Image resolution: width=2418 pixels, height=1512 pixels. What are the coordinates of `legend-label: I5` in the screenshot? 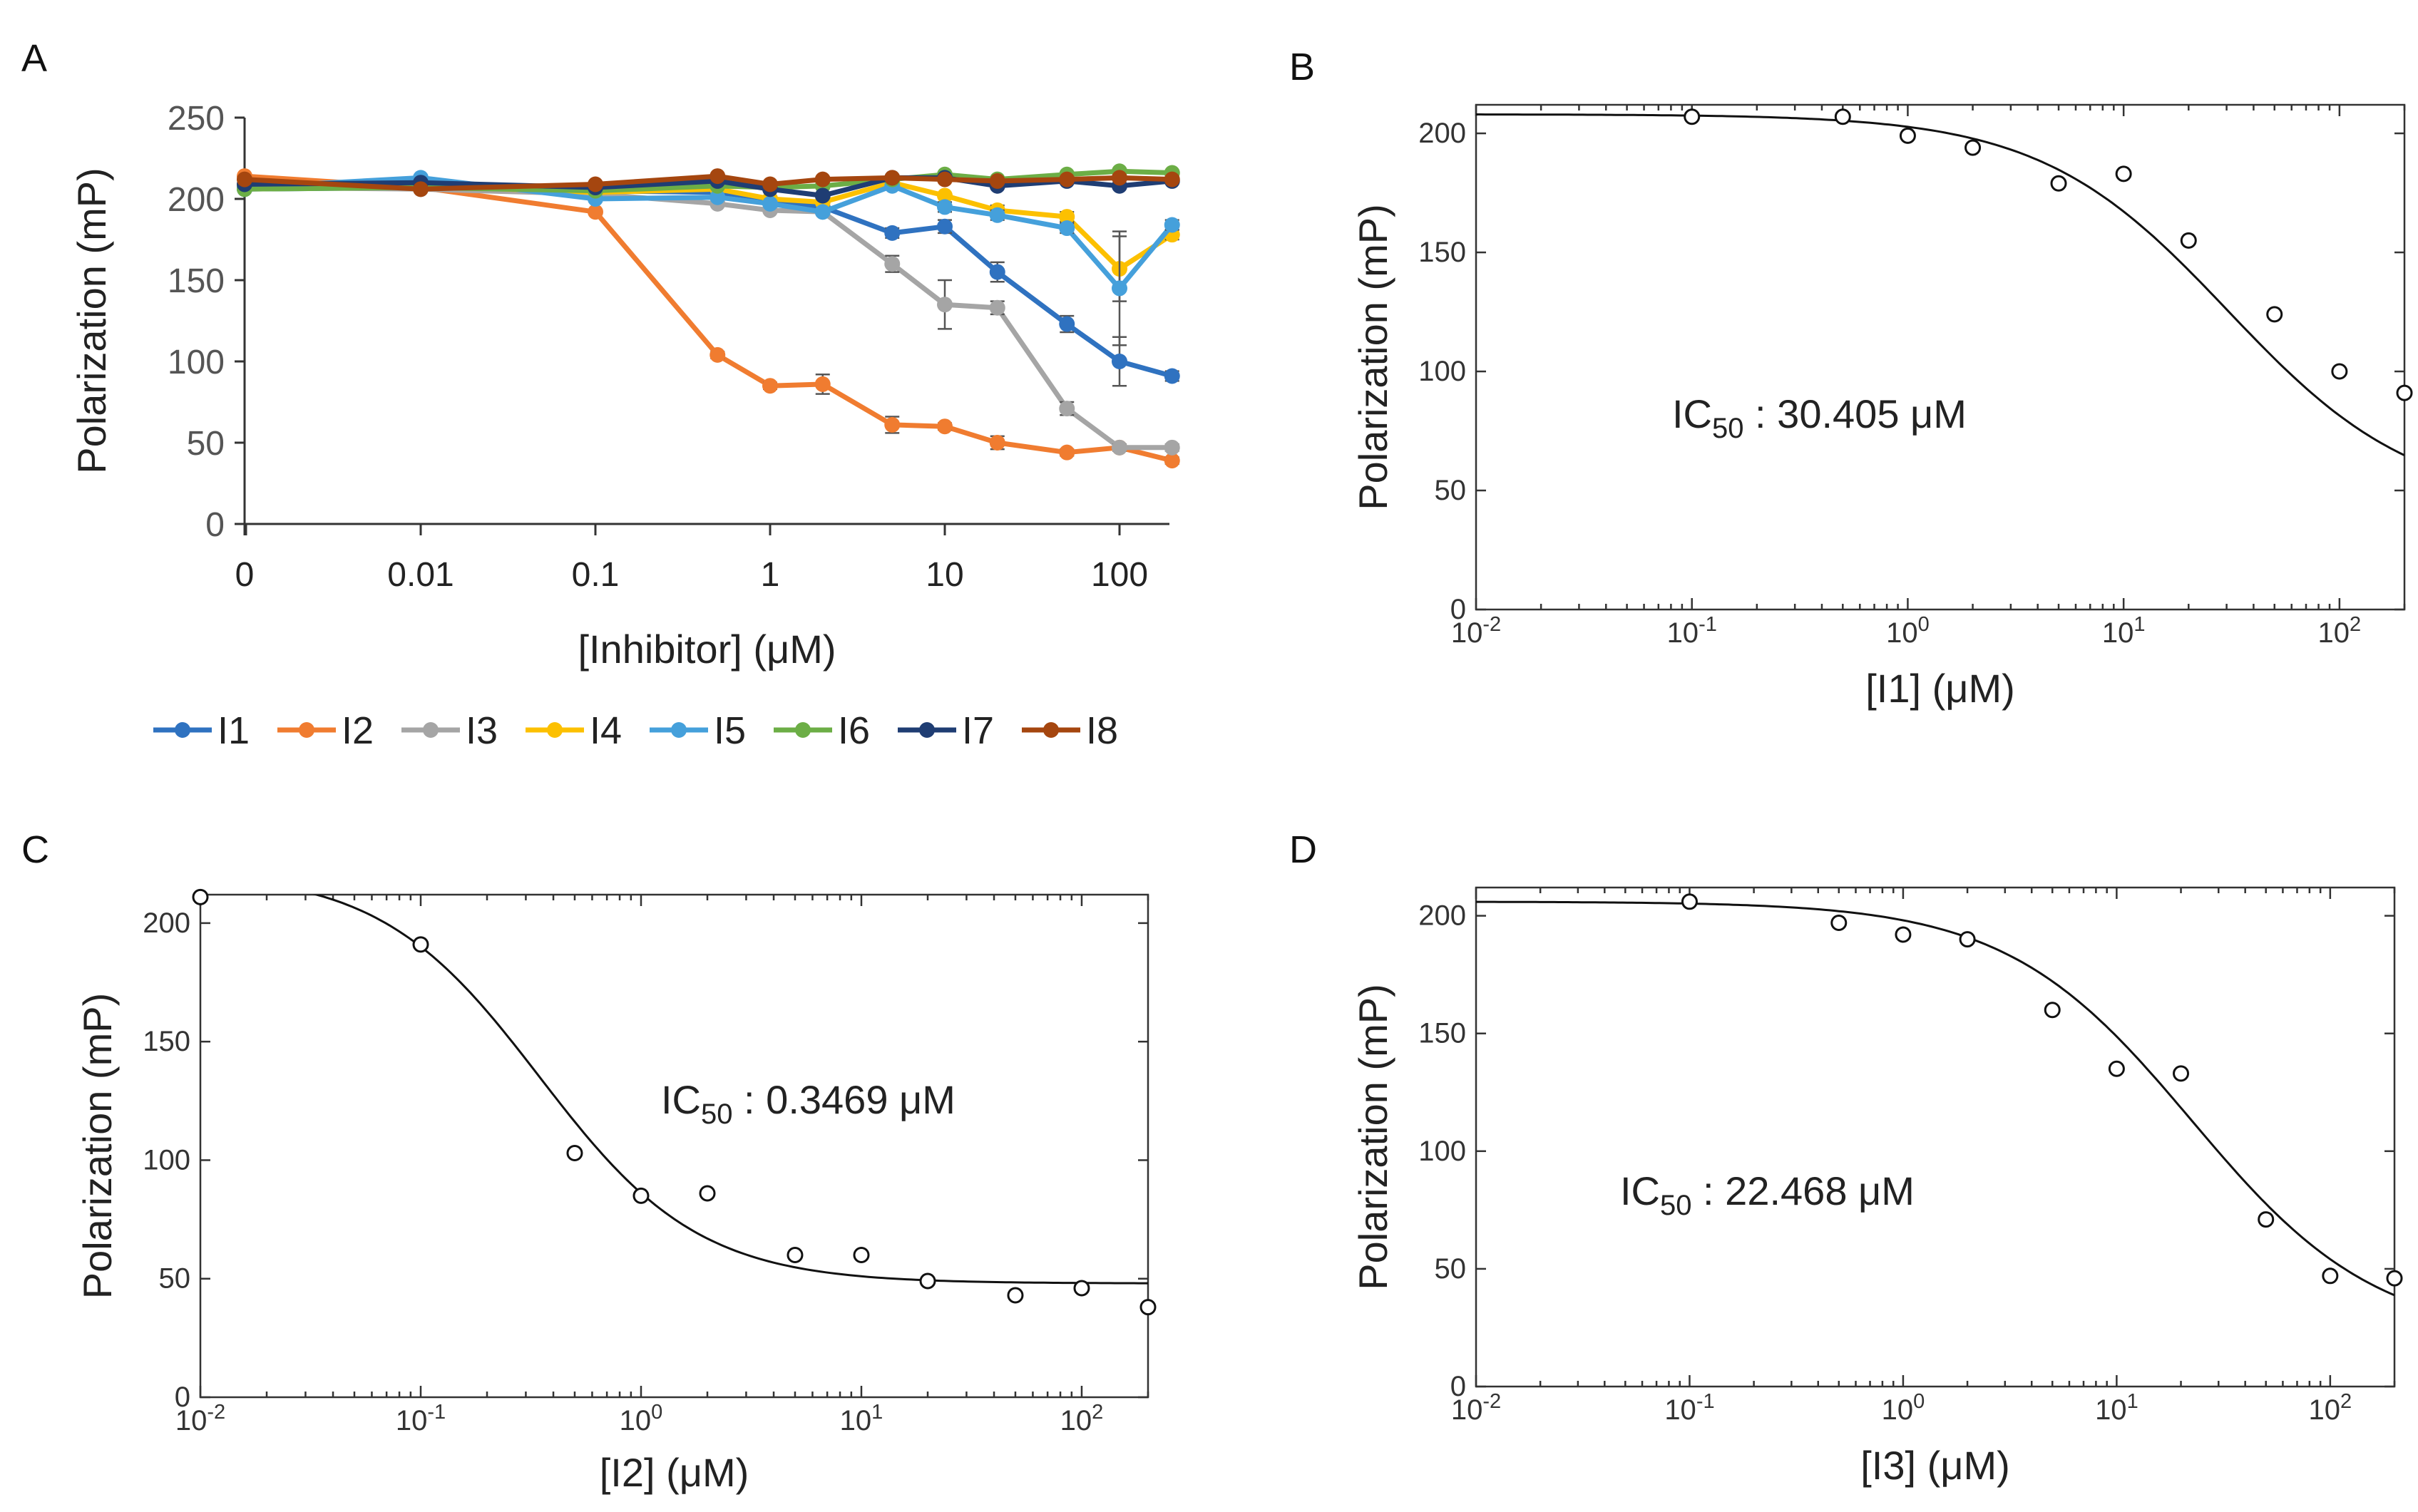 It's located at (730, 730).